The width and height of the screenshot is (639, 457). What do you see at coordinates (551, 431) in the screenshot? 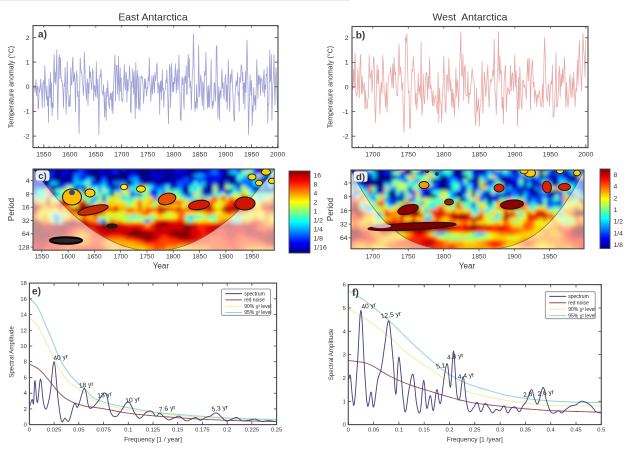
I see `svg-text: 0.4` at bounding box center [551, 431].